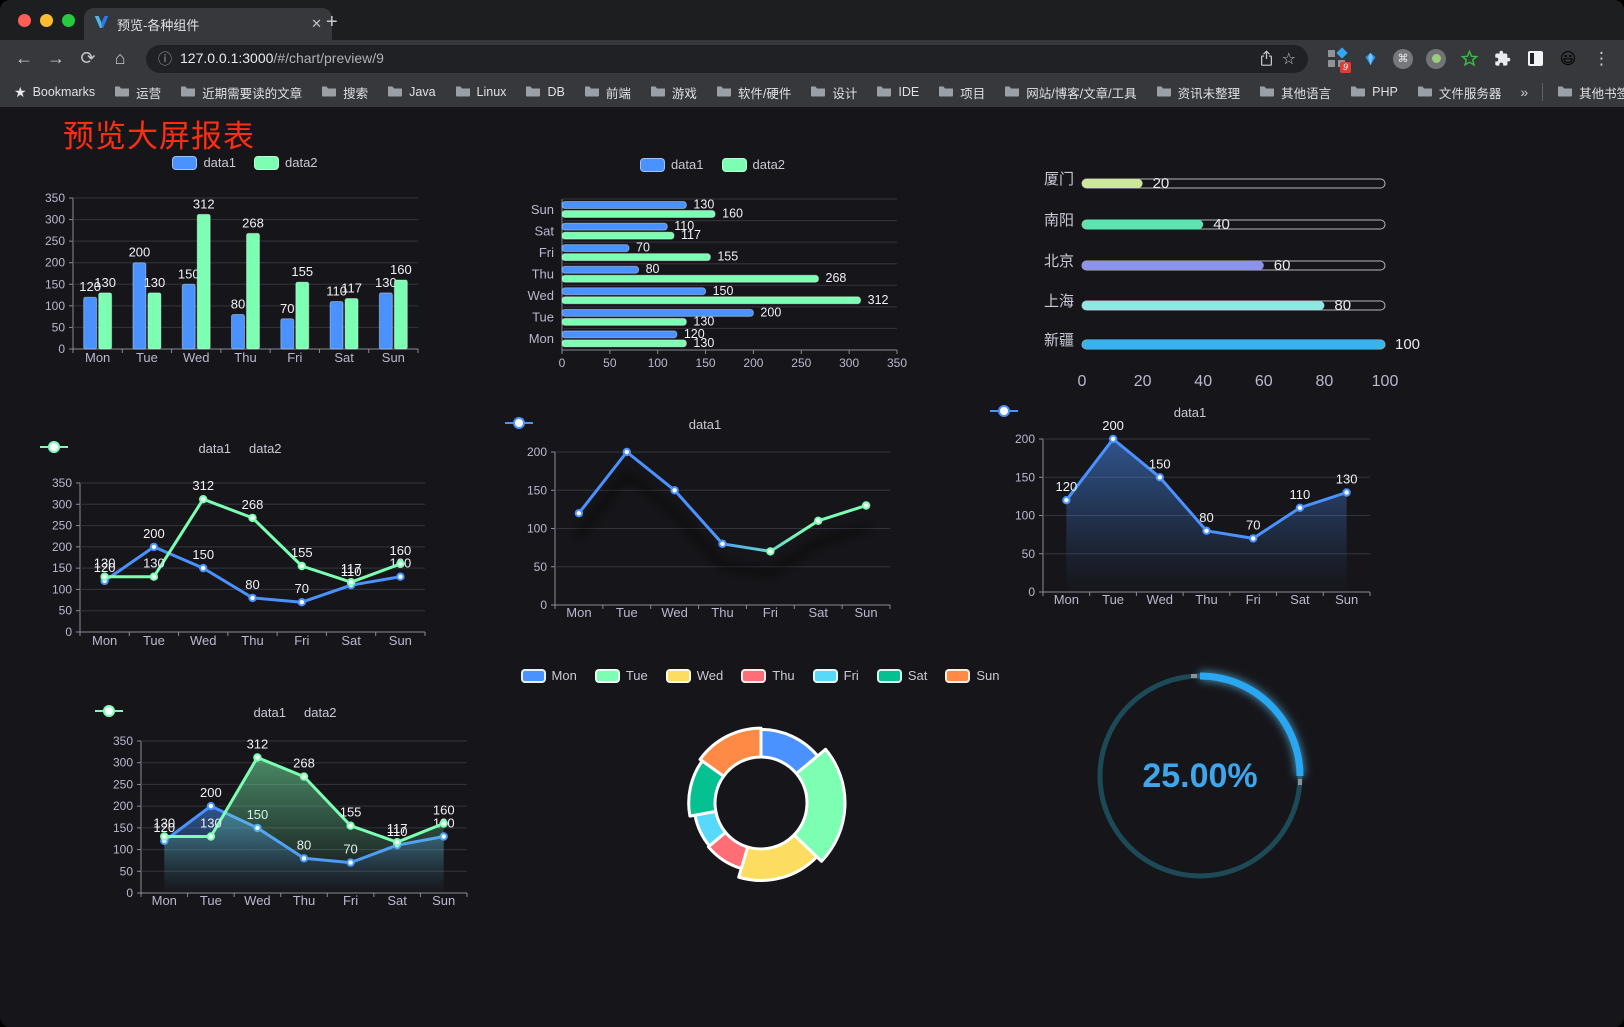 This screenshot has width=1624, height=1027. Describe the element at coordinates (411, 92) in the screenshot. I see `bookmark-folder-item: Java` at that location.